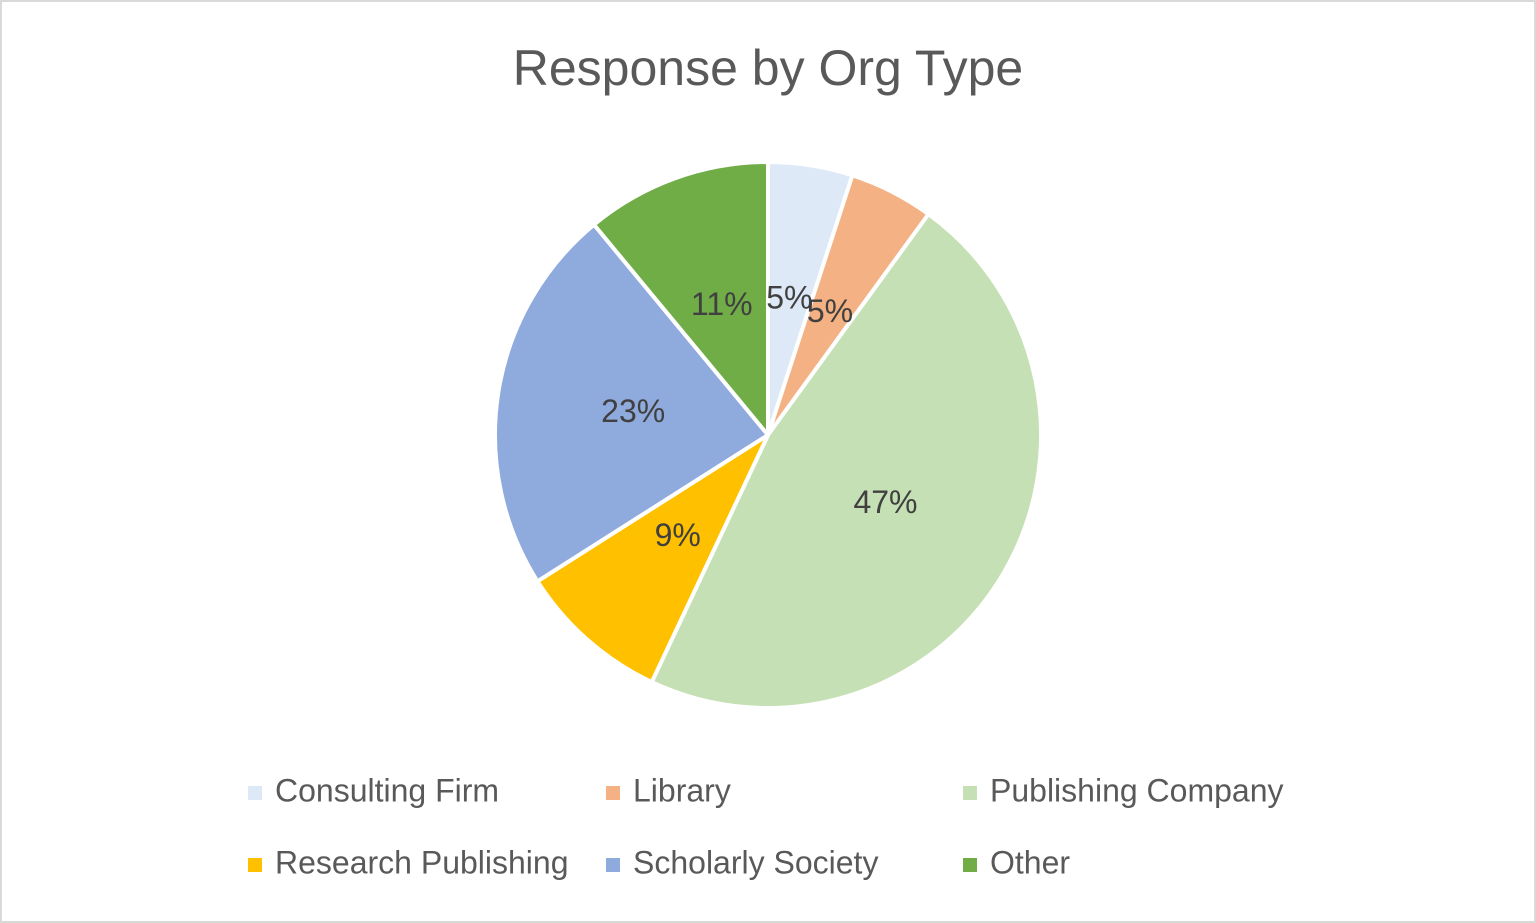 The width and height of the screenshot is (1536, 923). Describe the element at coordinates (885, 502) in the screenshot. I see `data-label: 47%` at that location.